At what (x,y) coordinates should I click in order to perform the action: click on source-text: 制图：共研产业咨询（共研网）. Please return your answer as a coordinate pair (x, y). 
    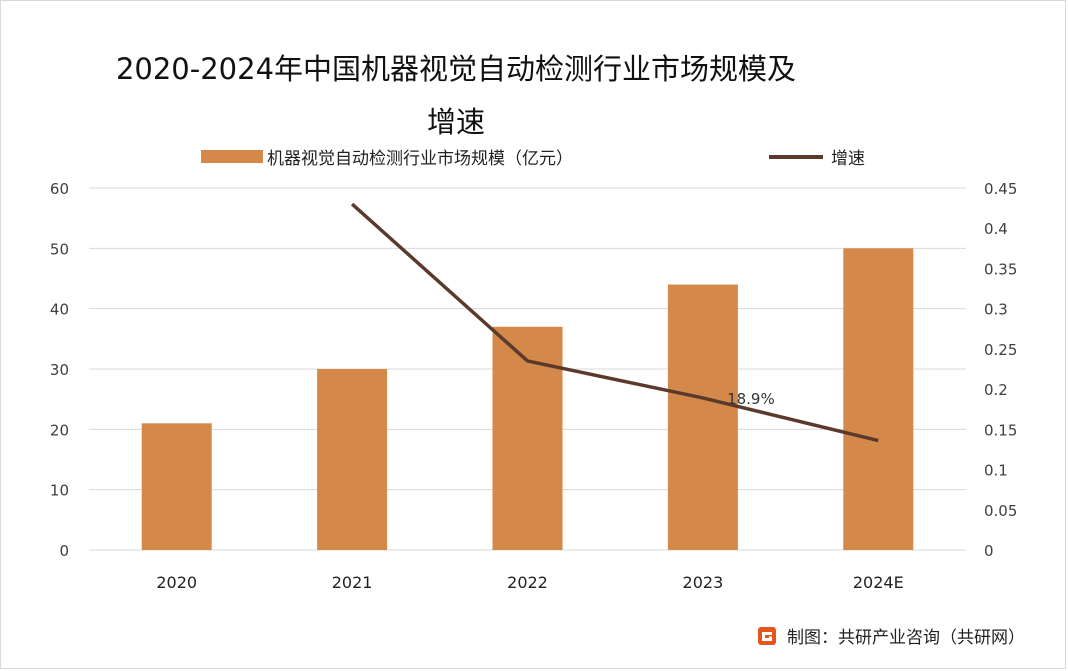
    Looking at the image, I should click on (906, 638).